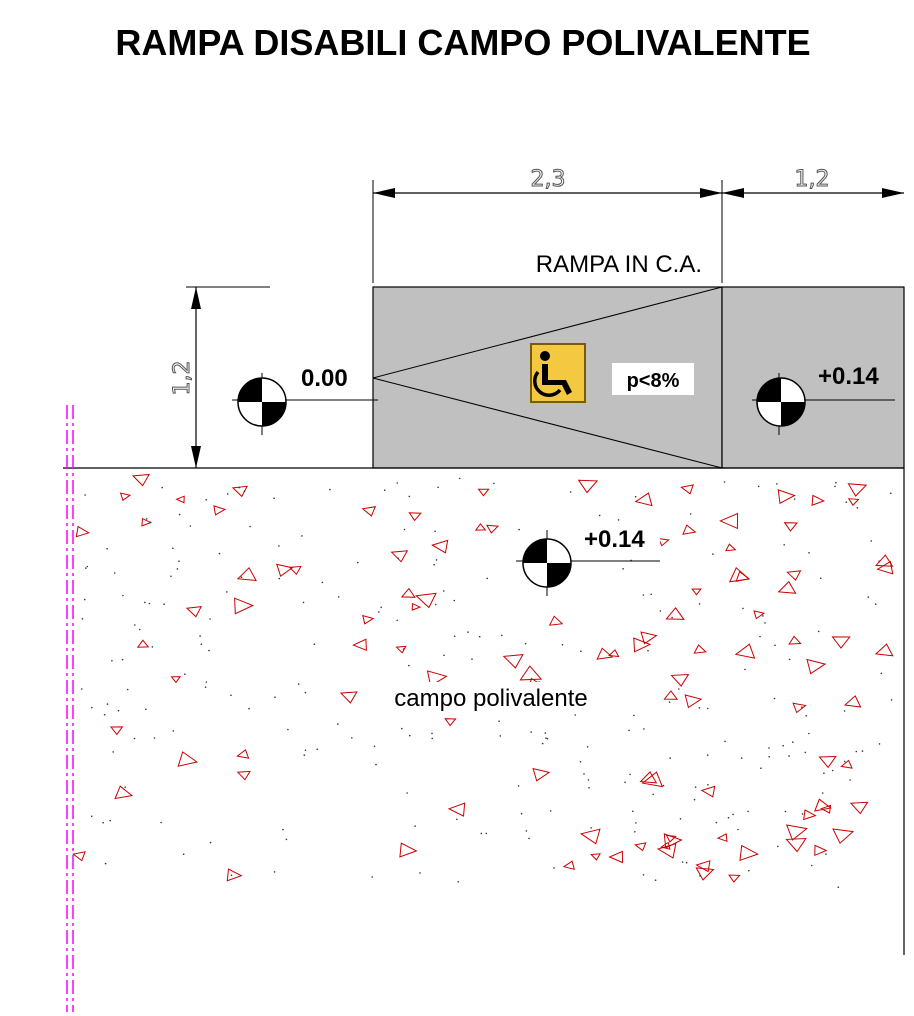 This screenshot has height=1016, width=914. I want to click on level-landing-label: +0.14, so click(848, 376).